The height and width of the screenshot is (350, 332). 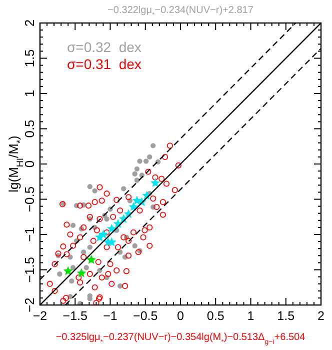 What do you see at coordinates (104, 64) in the screenshot?
I see `annotation: σ=0.31 dex` at bounding box center [104, 64].